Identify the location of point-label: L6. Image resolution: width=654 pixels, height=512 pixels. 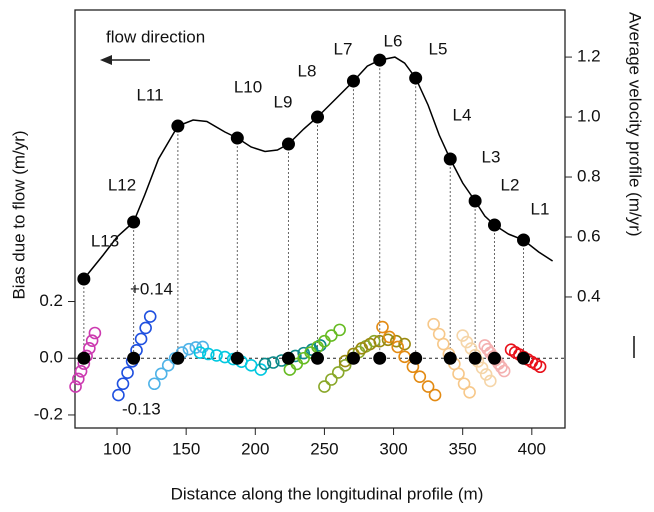
(393, 40).